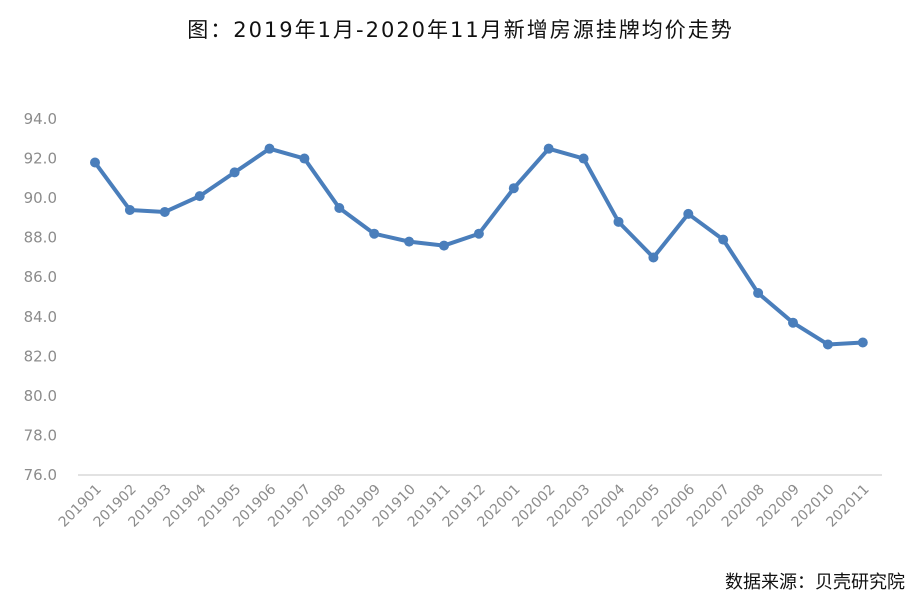 The width and height of the screenshot is (921, 608). Describe the element at coordinates (40, 317) in the screenshot. I see `y-tick-label: 84.0` at that location.